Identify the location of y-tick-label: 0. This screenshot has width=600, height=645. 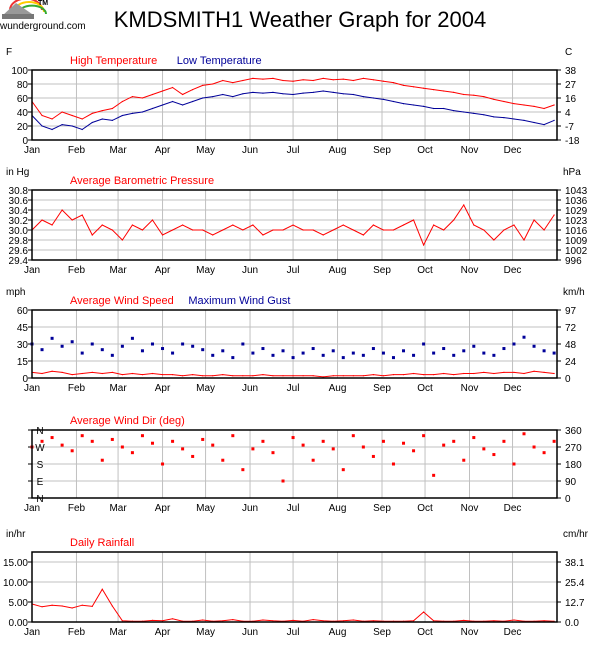
(25, 379).